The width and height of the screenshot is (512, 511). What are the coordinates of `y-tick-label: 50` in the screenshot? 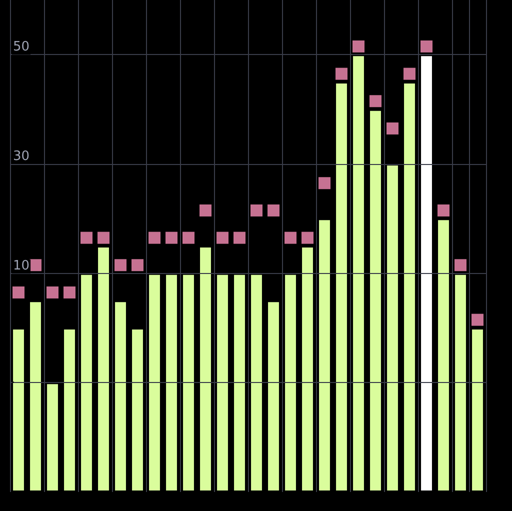 It's located at (21, 47).